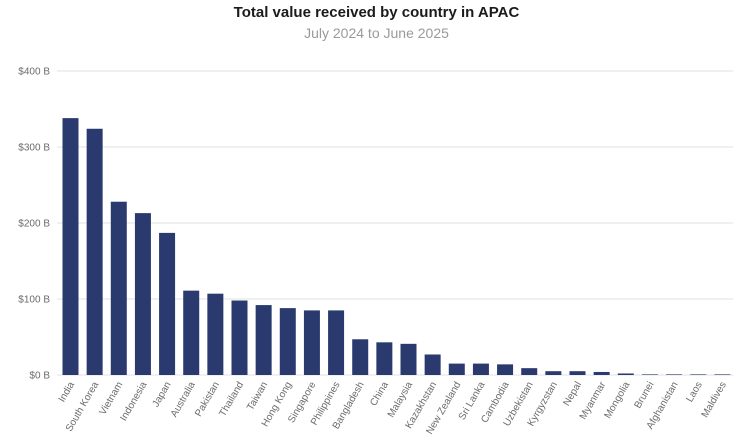 This screenshot has width=753, height=441. I want to click on bar-china, so click(384, 358).